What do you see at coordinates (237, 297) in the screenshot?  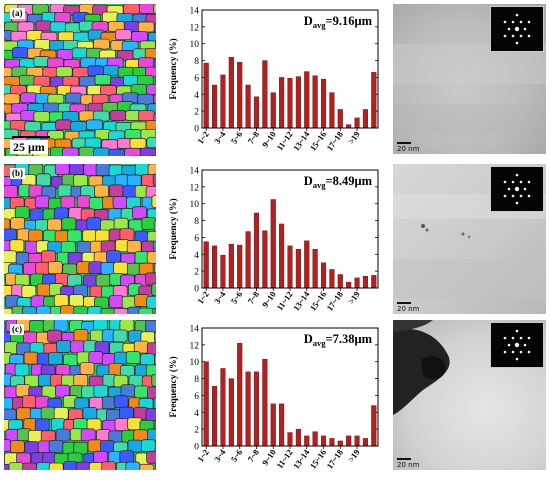 I see `x-tick-label: 5~6` at bounding box center [237, 297].